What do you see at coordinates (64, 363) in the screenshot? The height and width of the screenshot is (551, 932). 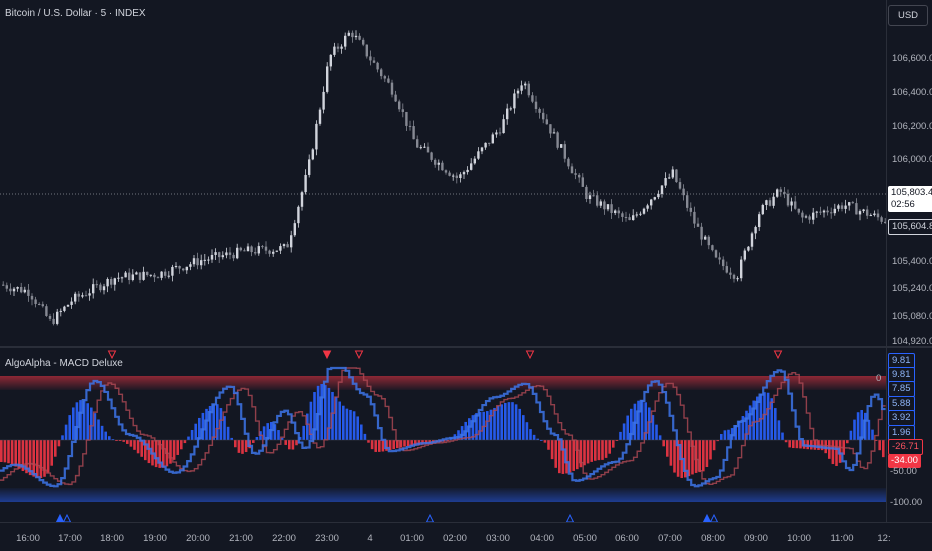 I see `indicator-title: AlgoAlpha - MACD Deluxe` at bounding box center [64, 363].